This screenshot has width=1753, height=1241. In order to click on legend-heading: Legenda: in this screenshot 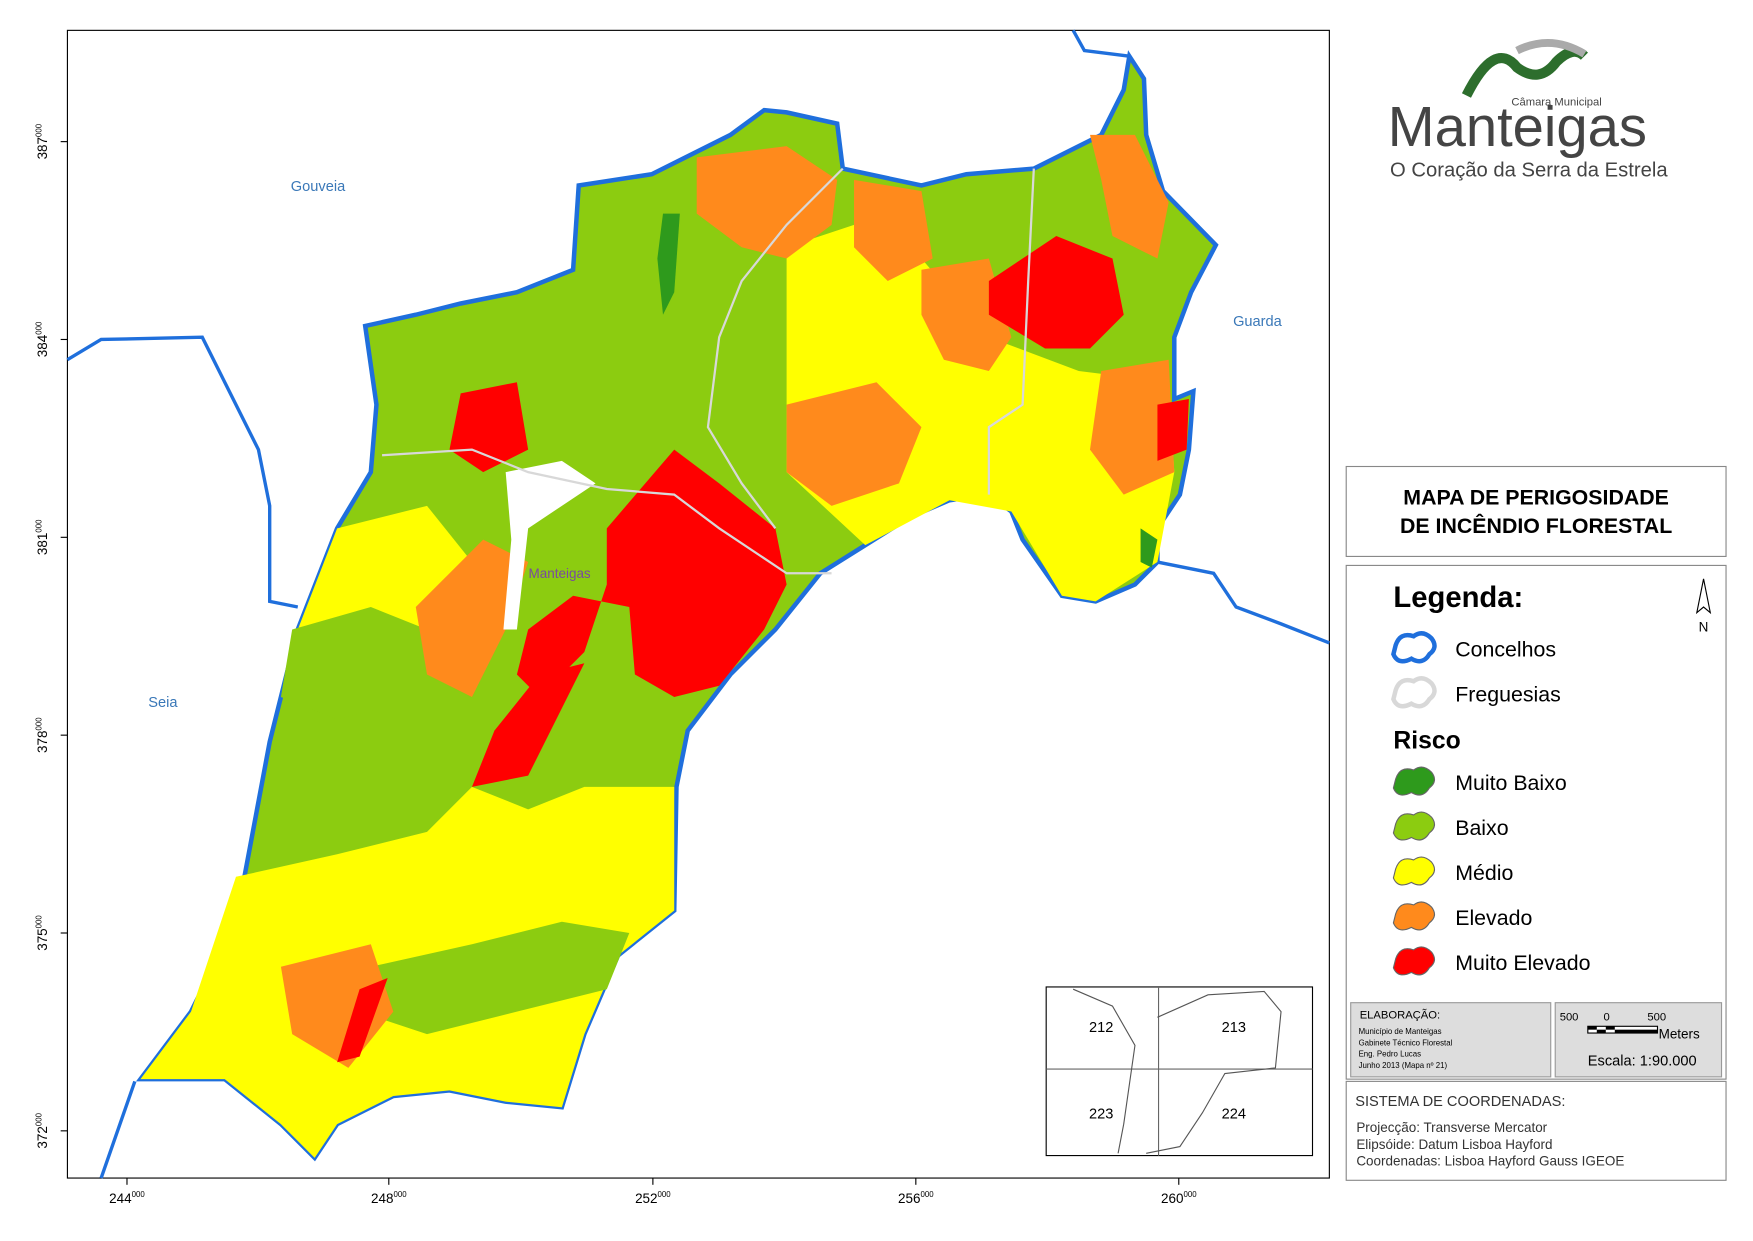, I will do `click(1458, 598)`.